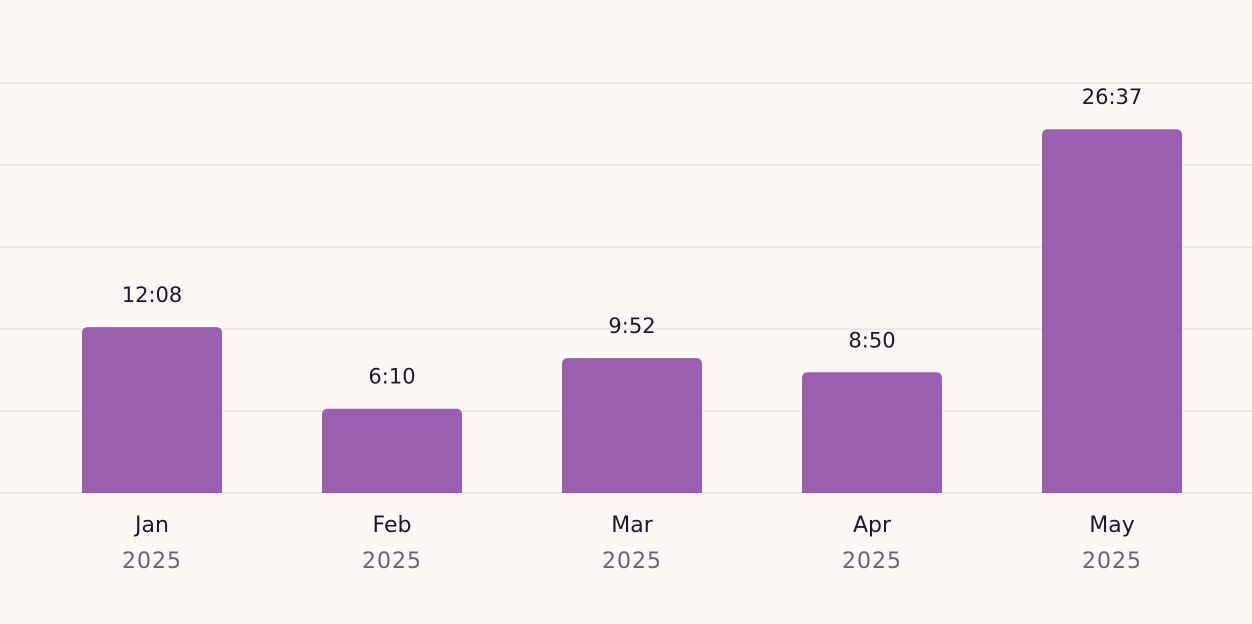  Describe the element at coordinates (152, 295) in the screenshot. I see `value-label: 12:08` at that location.